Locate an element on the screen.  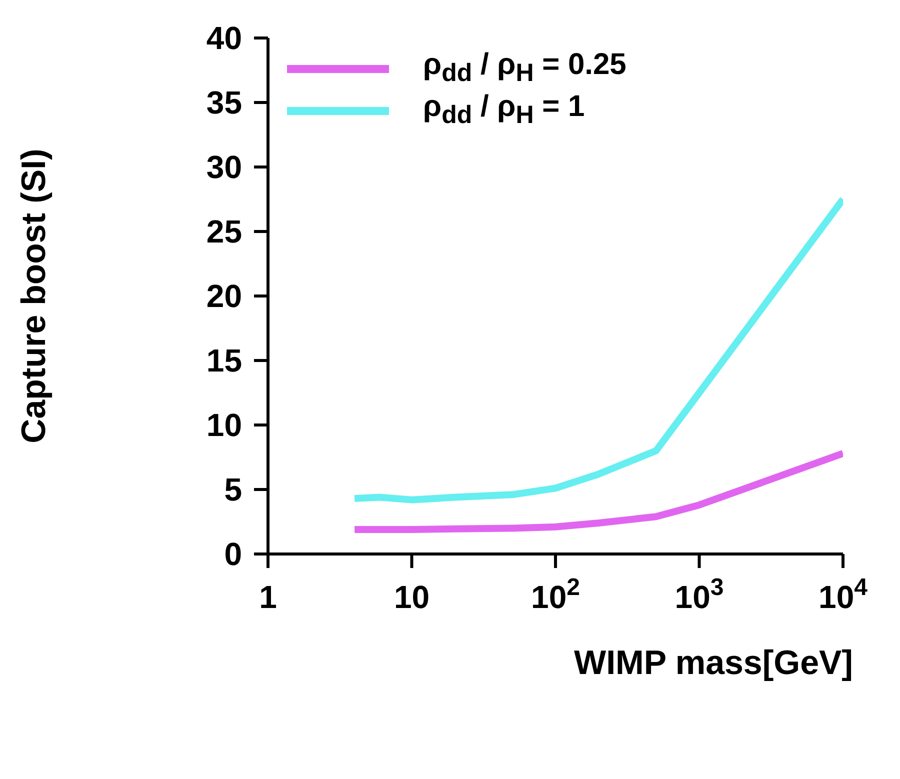
y-tick-label: 35 is located at coordinates (224, 102).